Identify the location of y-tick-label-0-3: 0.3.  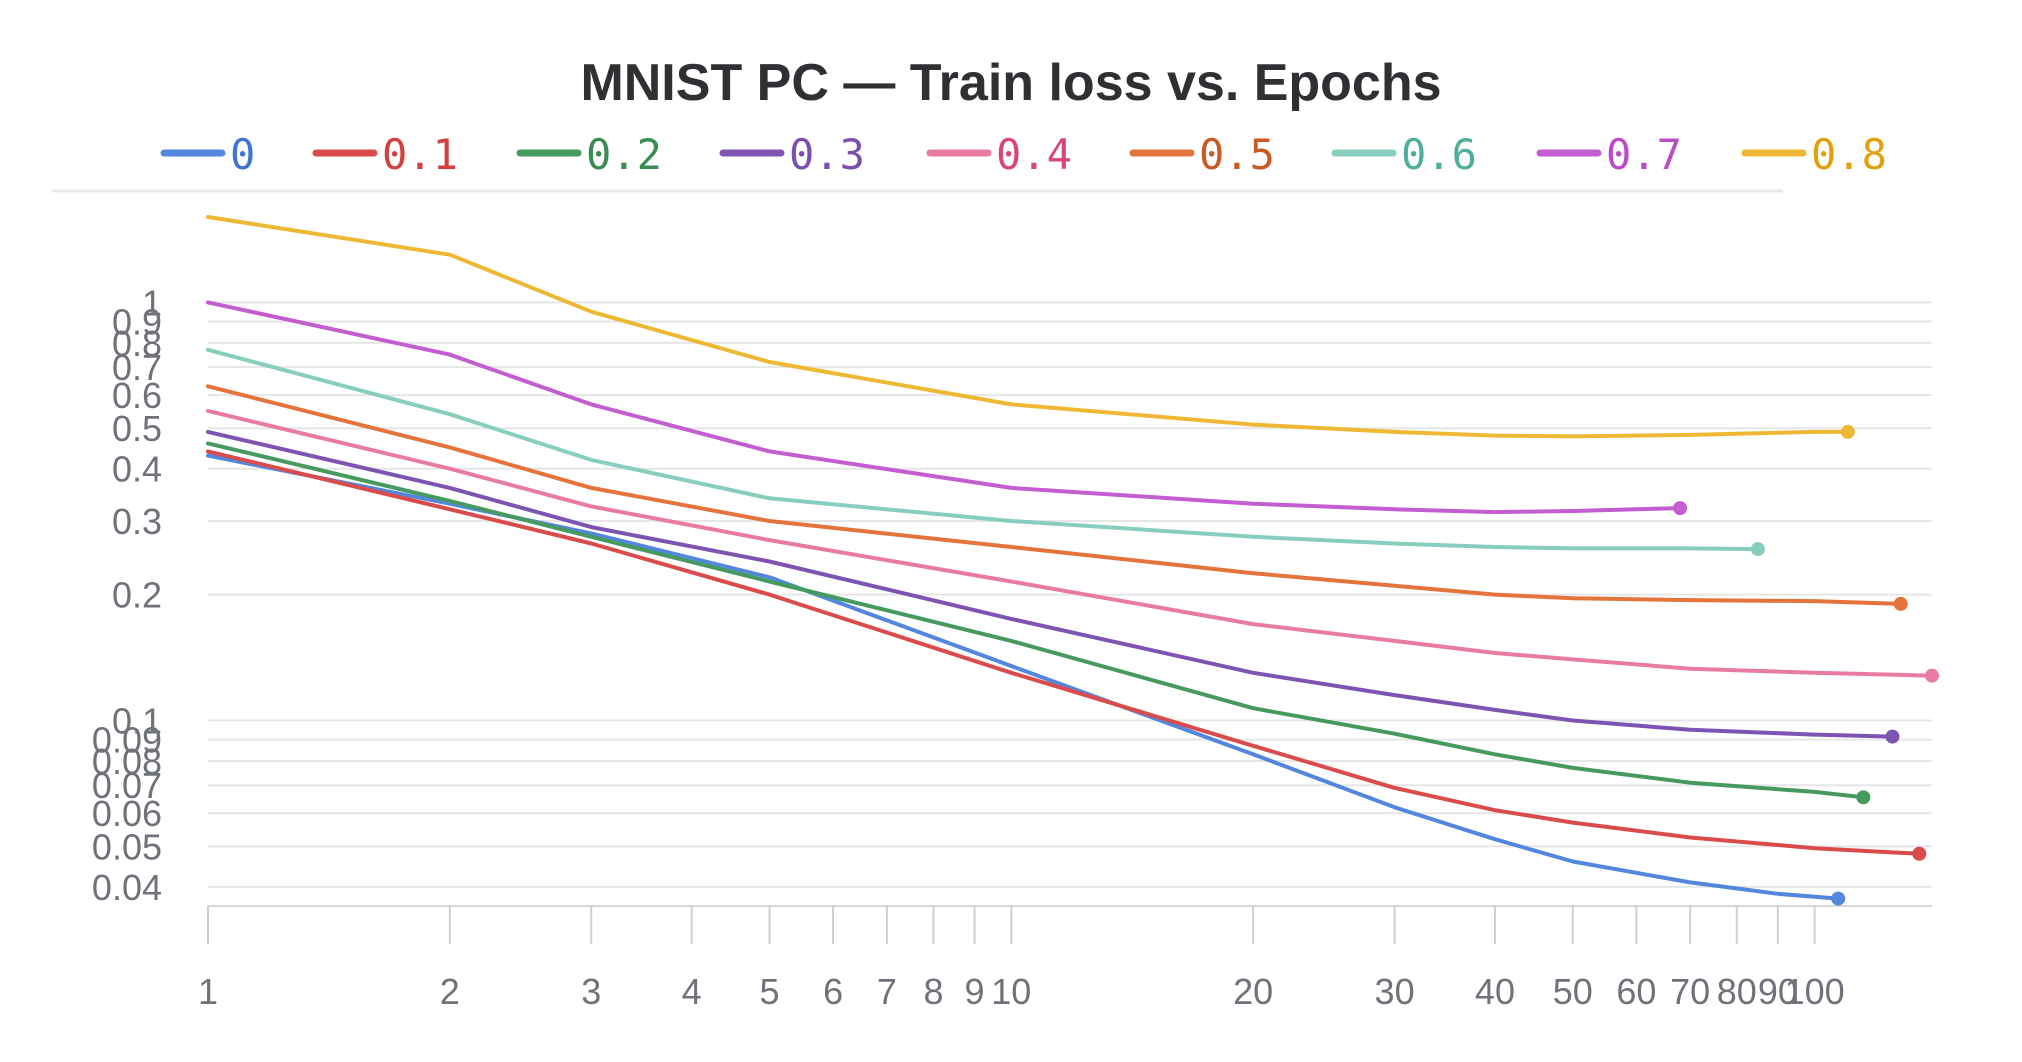
(137, 521).